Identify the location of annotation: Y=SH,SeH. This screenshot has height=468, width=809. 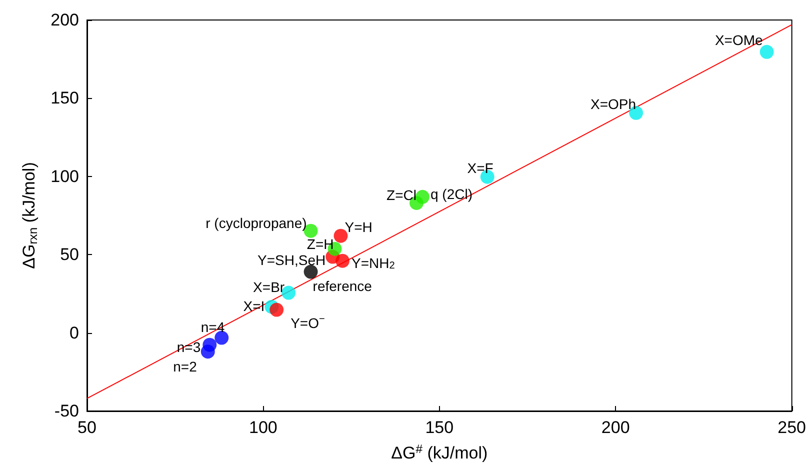
(292, 260).